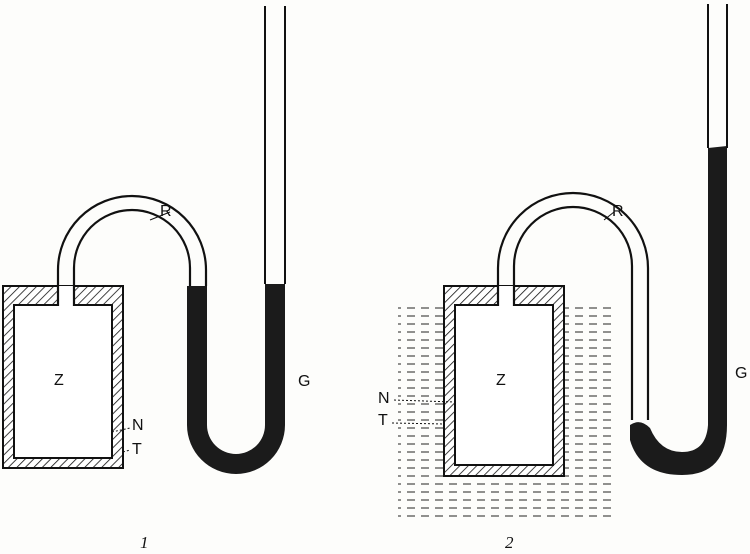  Describe the element at coordinates (509, 542) in the screenshot. I see `figure-number: 2` at that location.